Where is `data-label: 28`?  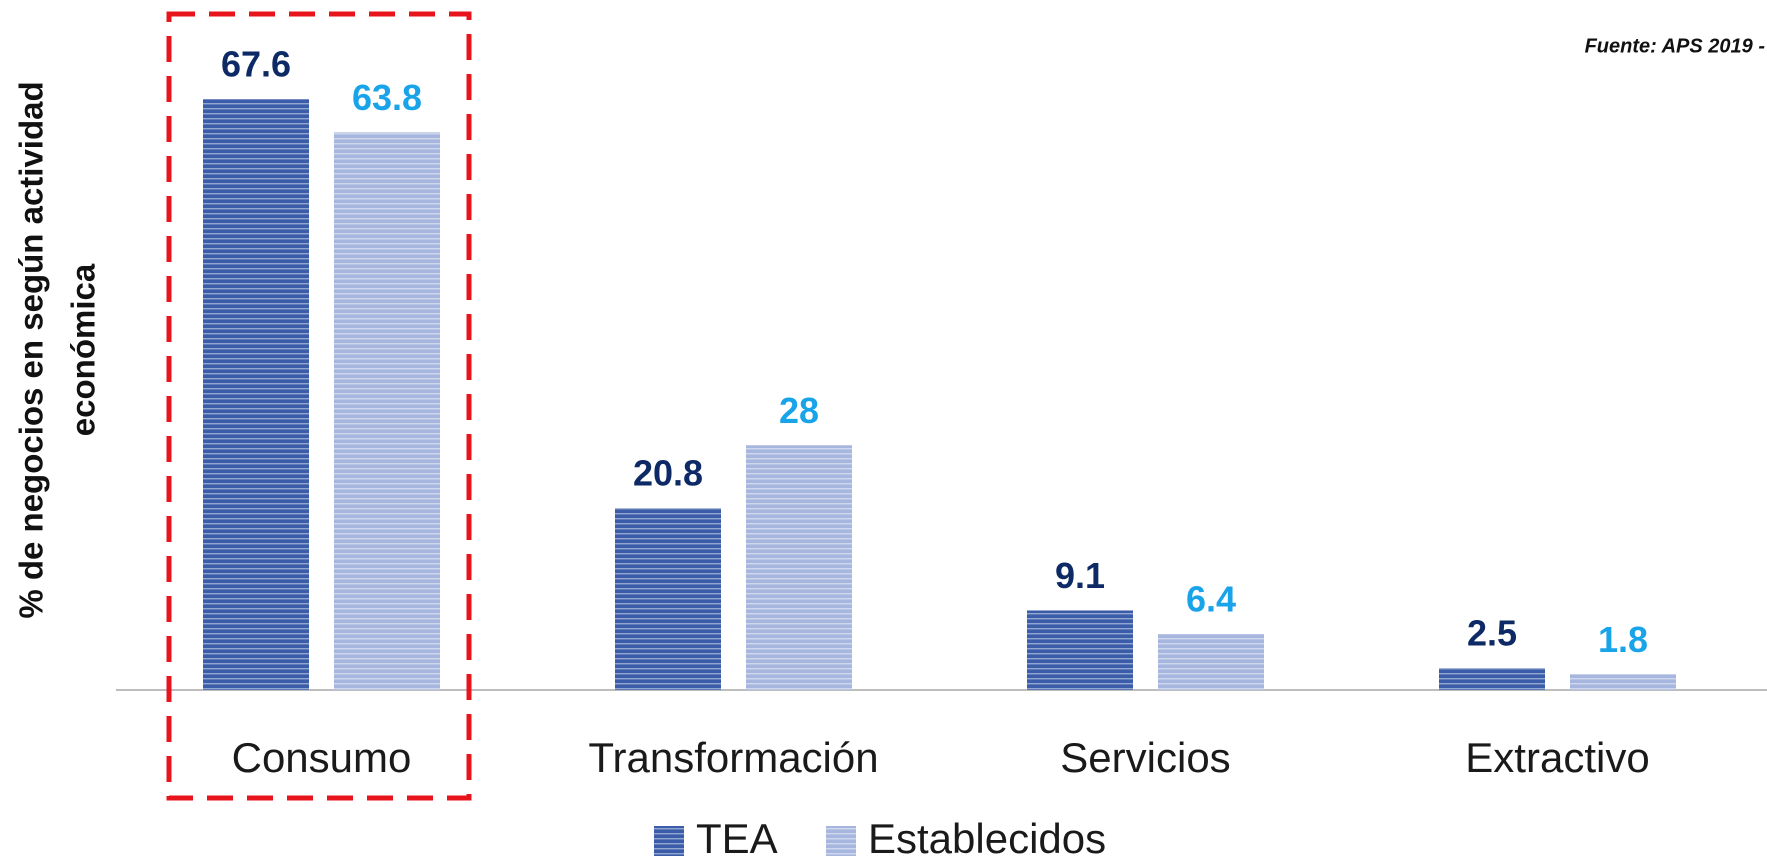 data-label: 28 is located at coordinates (799, 410).